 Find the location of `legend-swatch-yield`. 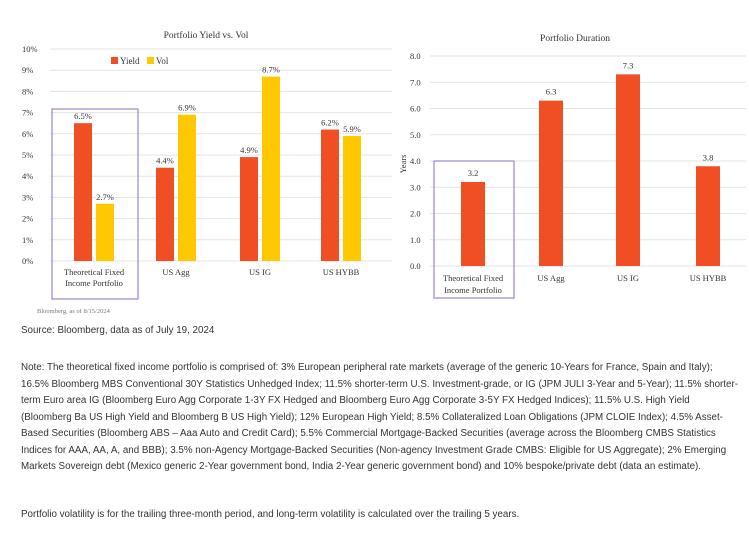

legend-swatch-yield is located at coordinates (114, 60).